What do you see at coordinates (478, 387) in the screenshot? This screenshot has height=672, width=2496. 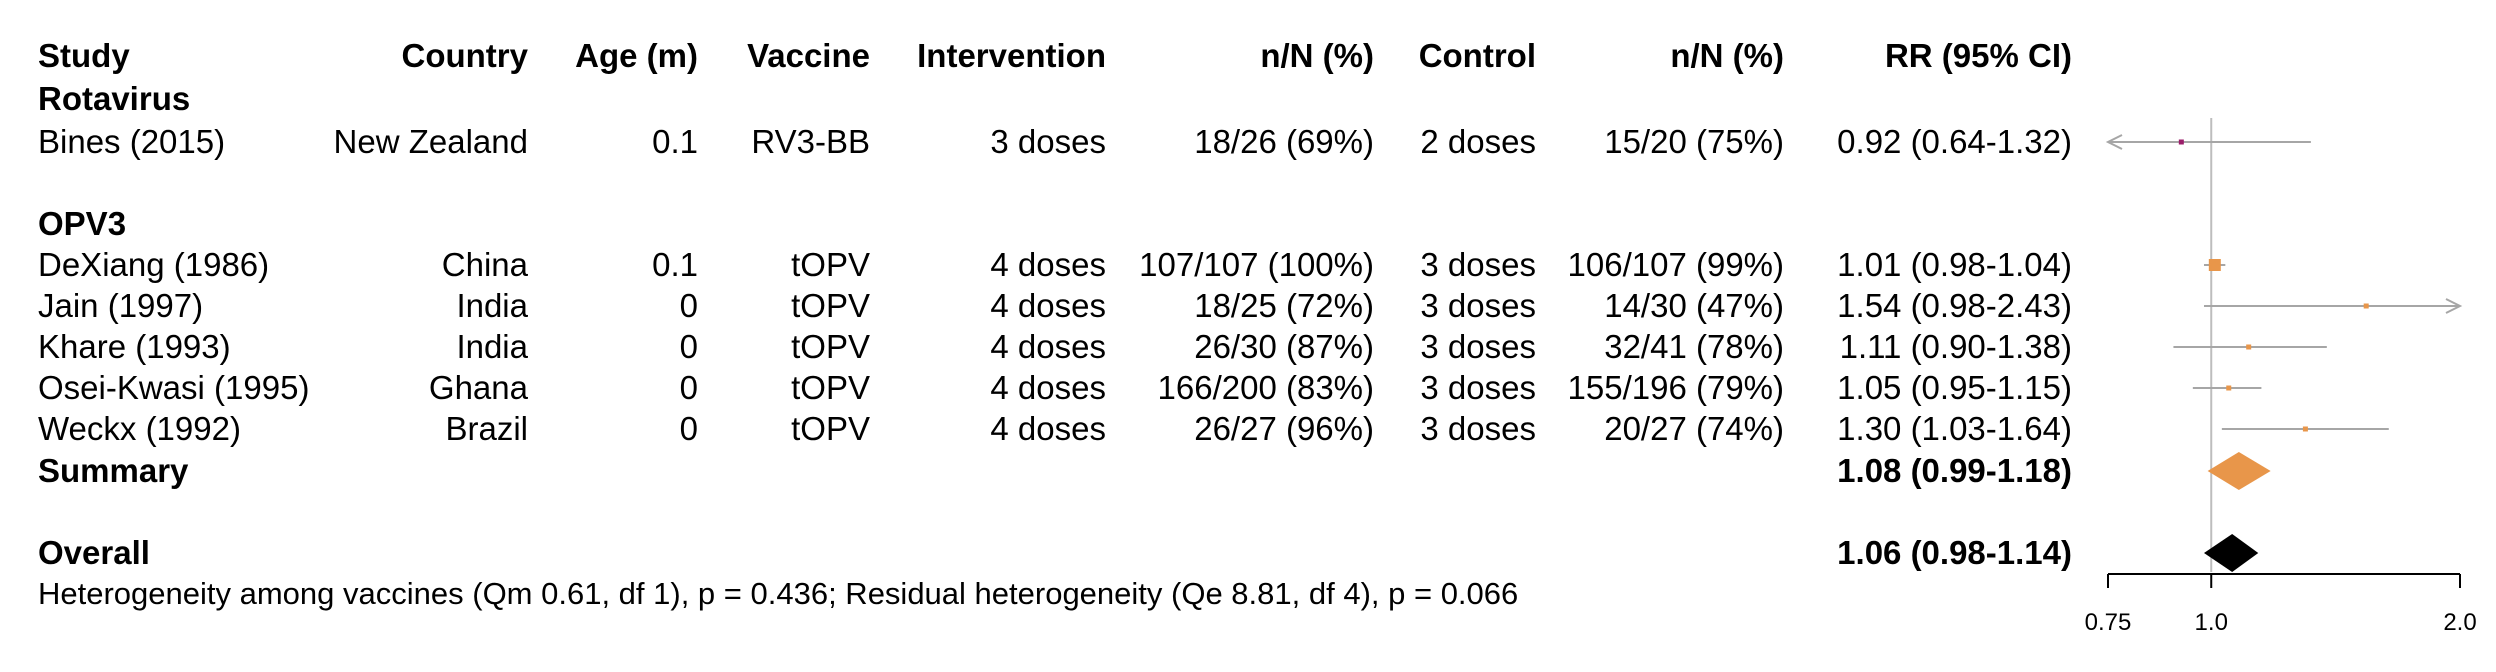 I see `study-country: Ghana` at bounding box center [478, 387].